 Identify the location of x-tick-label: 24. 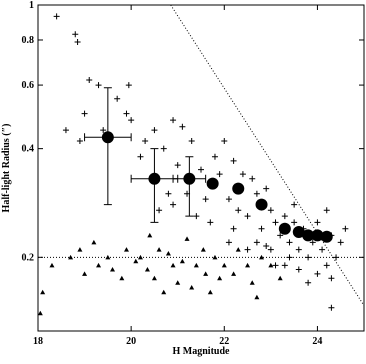
(317, 341).